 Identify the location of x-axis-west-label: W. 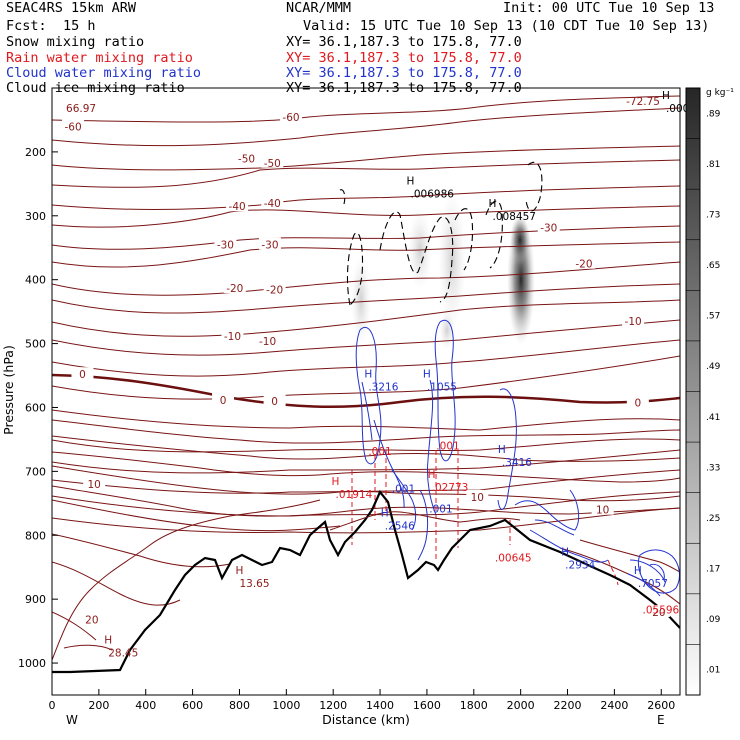
(72, 720).